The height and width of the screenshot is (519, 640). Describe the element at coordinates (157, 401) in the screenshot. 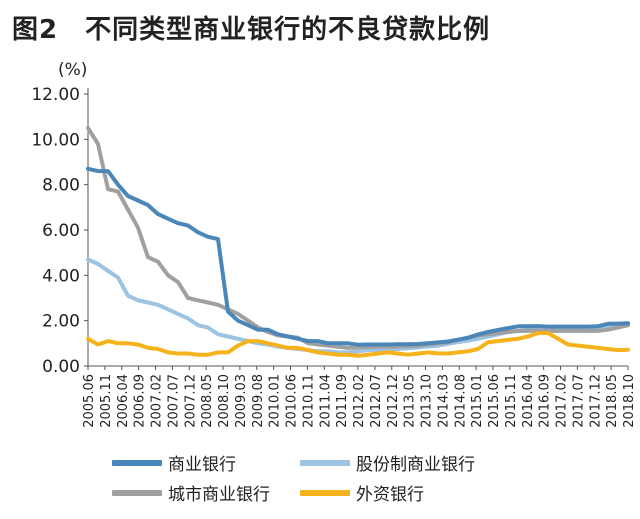

I see `x-tick-label: 2007.02` at that location.